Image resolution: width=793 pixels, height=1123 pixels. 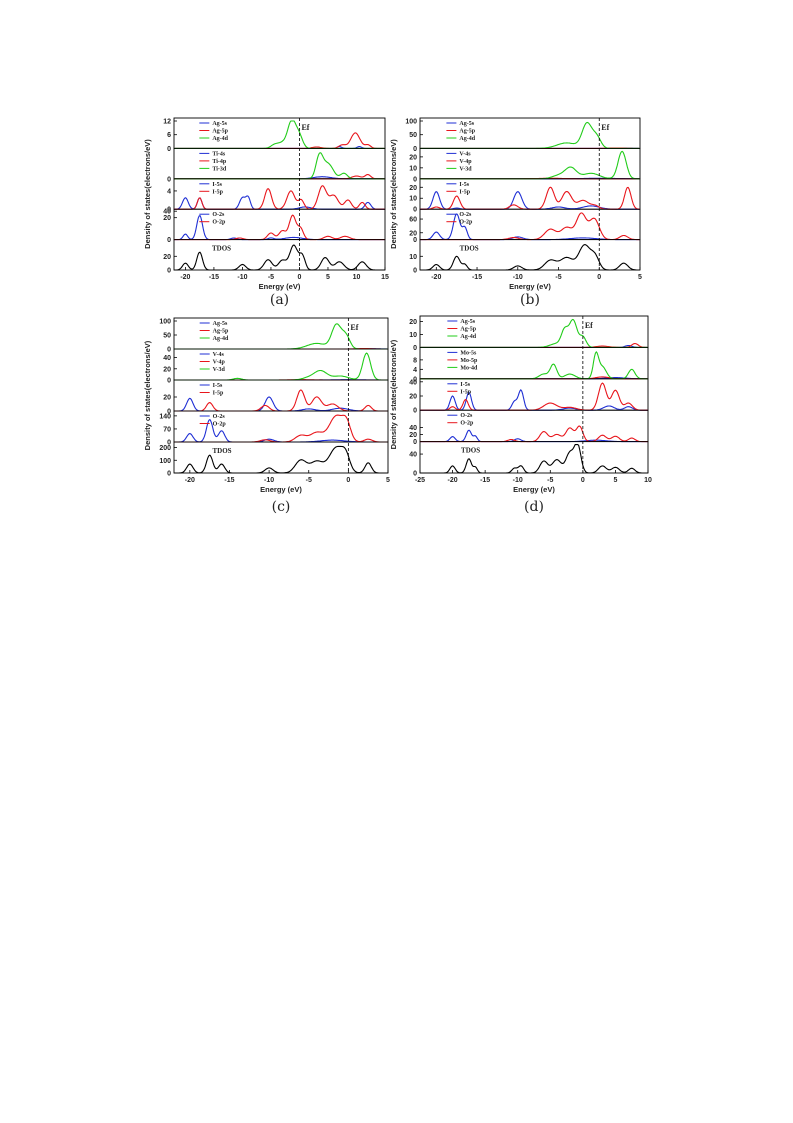 What do you see at coordinates (413, 220) in the screenshot?
I see `y-tick-label: 60` at bounding box center [413, 220].